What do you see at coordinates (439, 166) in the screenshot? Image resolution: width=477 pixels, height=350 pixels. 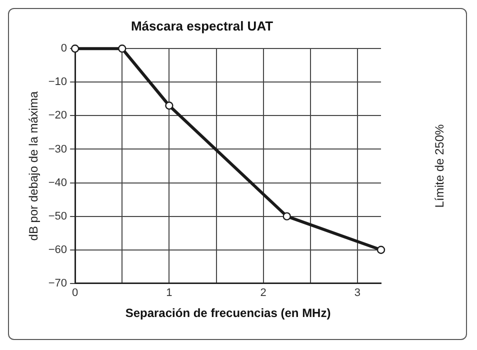 I see `y2-axis-title: Límite de 250%` at bounding box center [439, 166].